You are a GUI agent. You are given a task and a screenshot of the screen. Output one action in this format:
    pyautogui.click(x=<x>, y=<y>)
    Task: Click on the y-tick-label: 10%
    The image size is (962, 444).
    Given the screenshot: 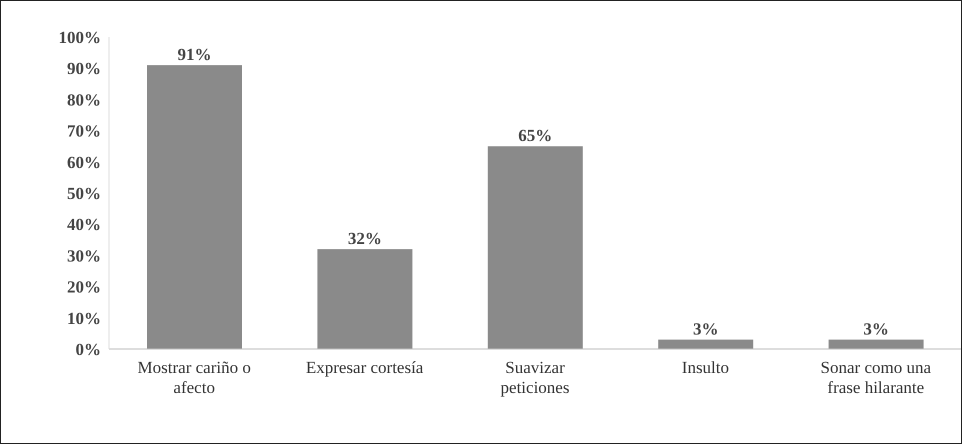 What is the action you would take?
    pyautogui.click(x=84, y=318)
    